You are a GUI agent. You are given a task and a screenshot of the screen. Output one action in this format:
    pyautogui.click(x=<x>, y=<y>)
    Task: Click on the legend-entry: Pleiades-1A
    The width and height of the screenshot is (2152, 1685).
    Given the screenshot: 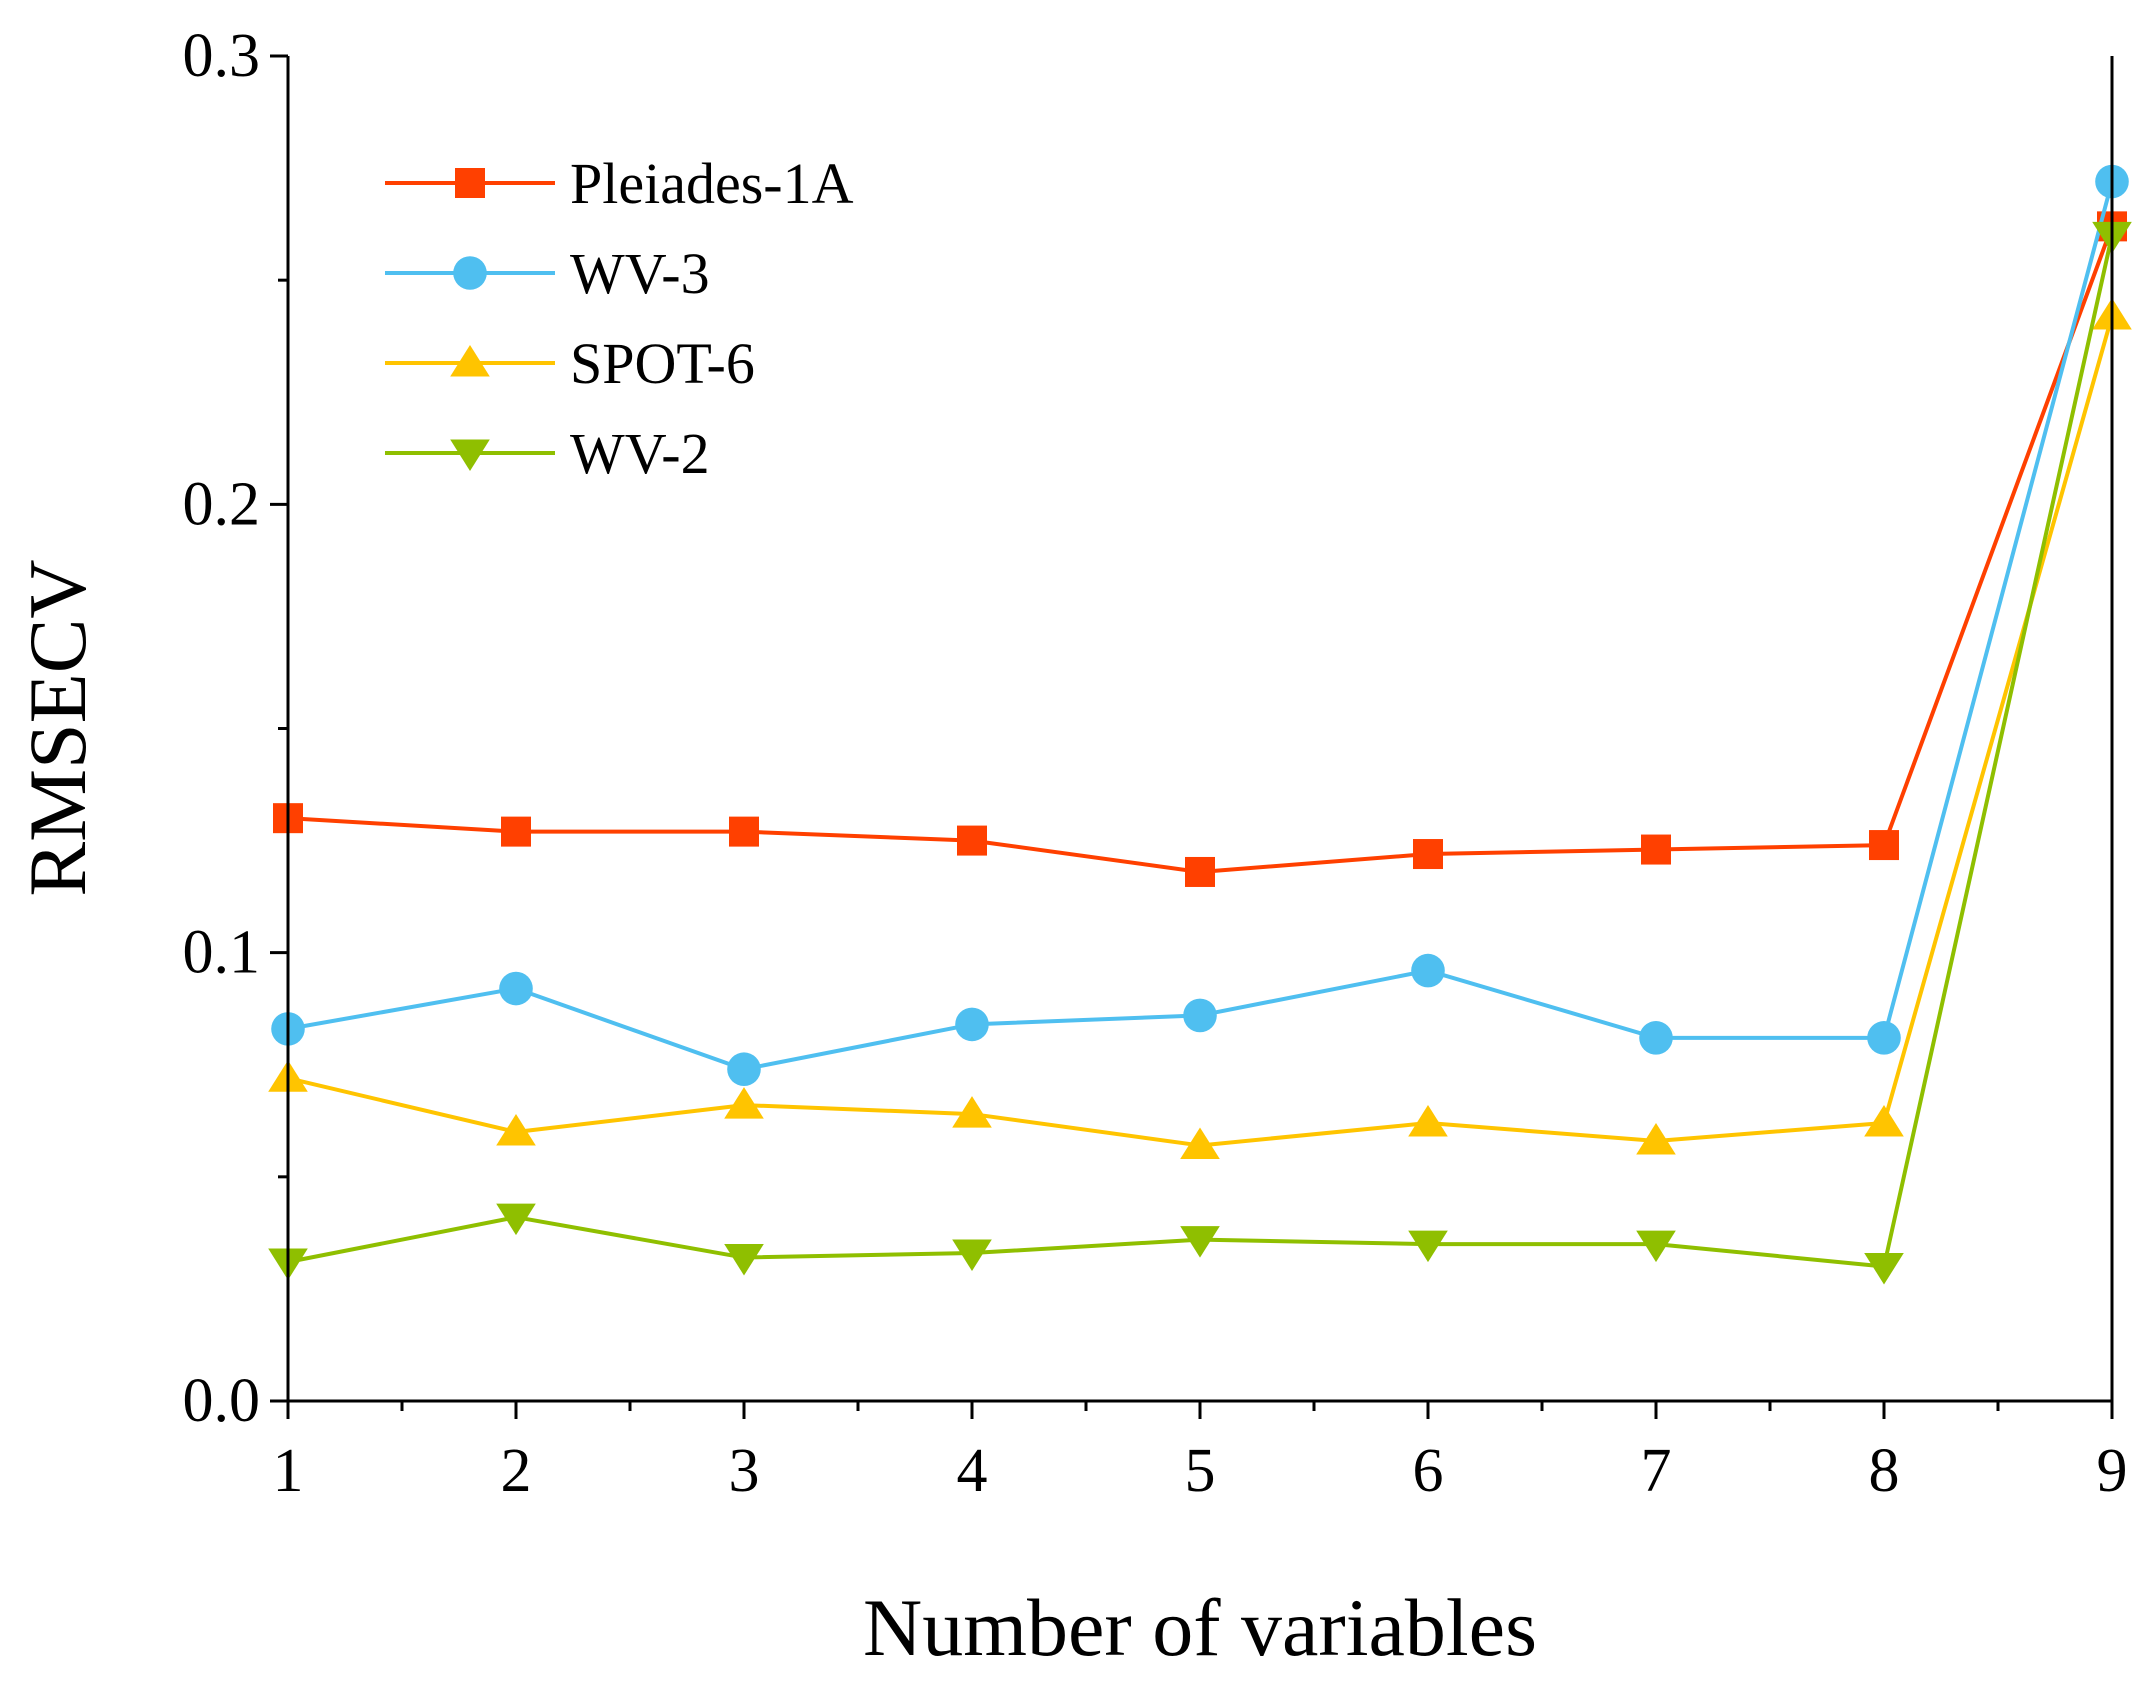 What is the action you would take?
    pyautogui.click(x=619, y=183)
    